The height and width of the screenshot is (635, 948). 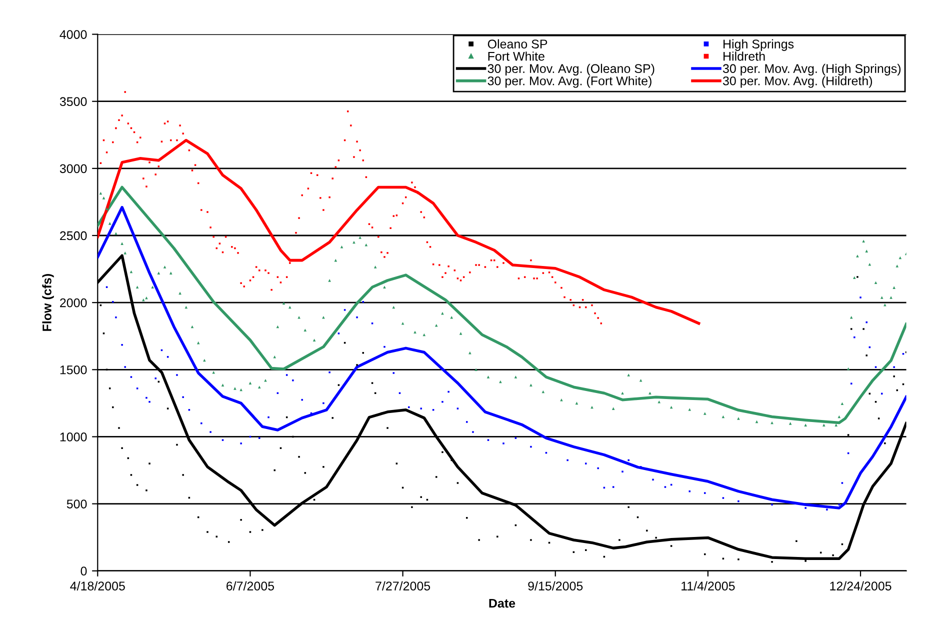 What do you see at coordinates (502, 603) in the screenshot?
I see `x-axis-title: Date` at bounding box center [502, 603].